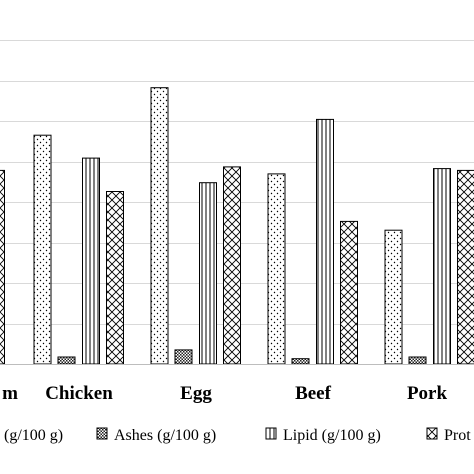 The image size is (474, 474). I want to click on category-label-beef: Beef, so click(313, 393).